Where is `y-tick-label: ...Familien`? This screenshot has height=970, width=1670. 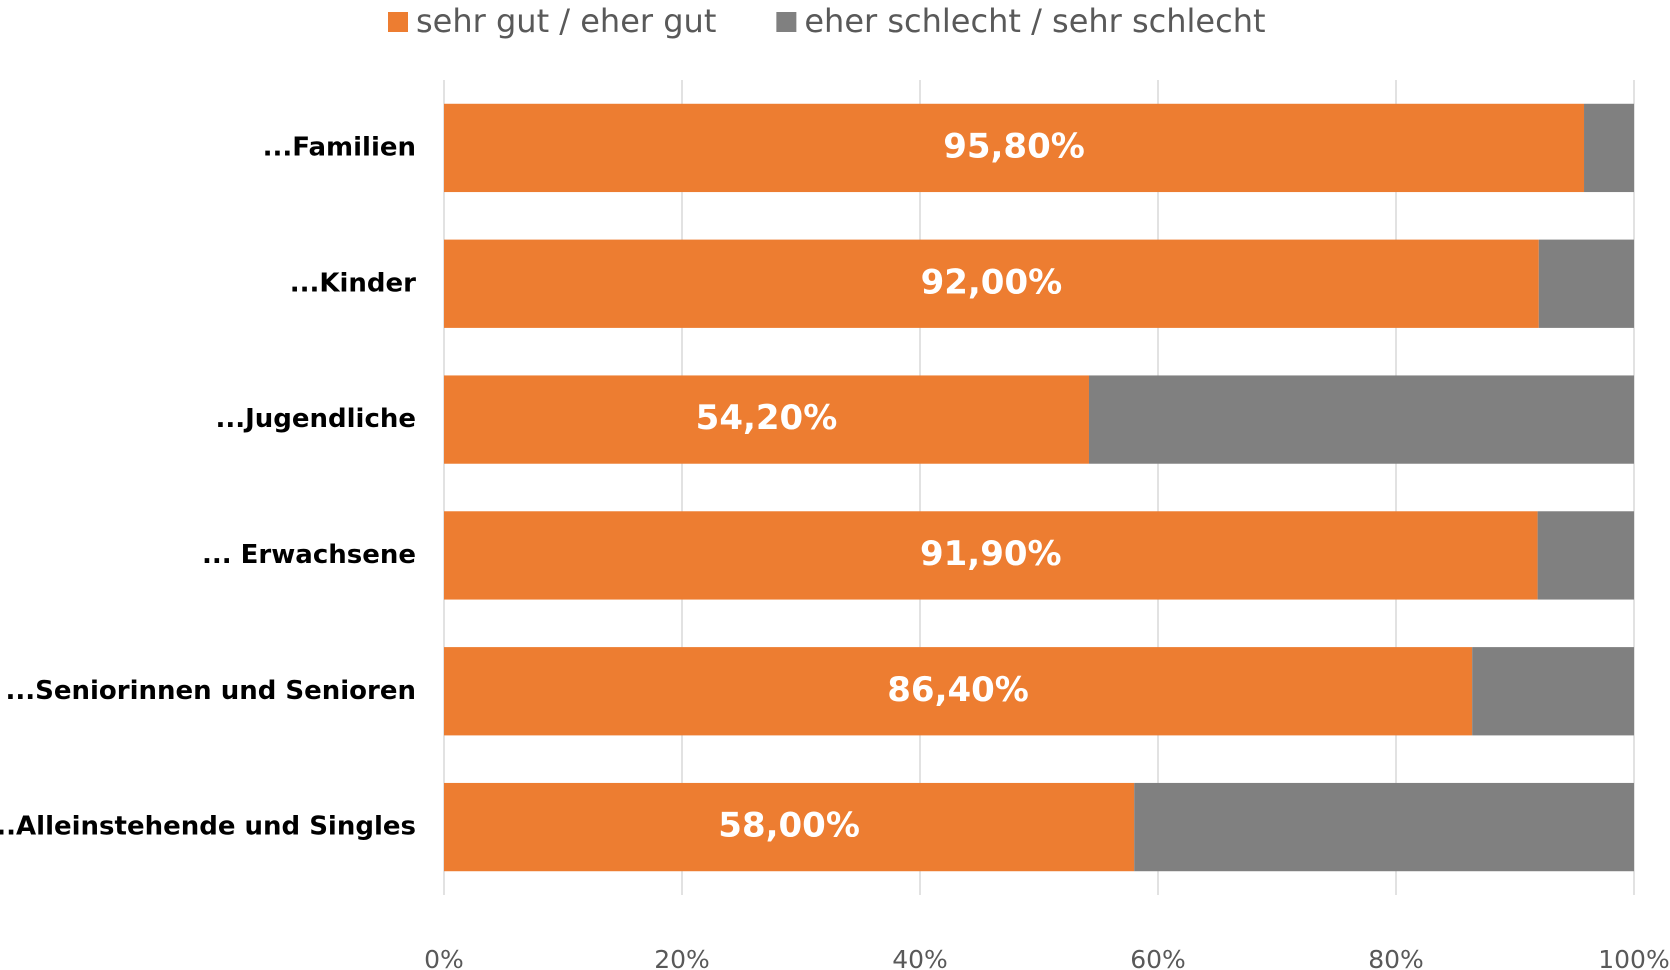 y-tick-label: ...Familien is located at coordinates (339, 147).